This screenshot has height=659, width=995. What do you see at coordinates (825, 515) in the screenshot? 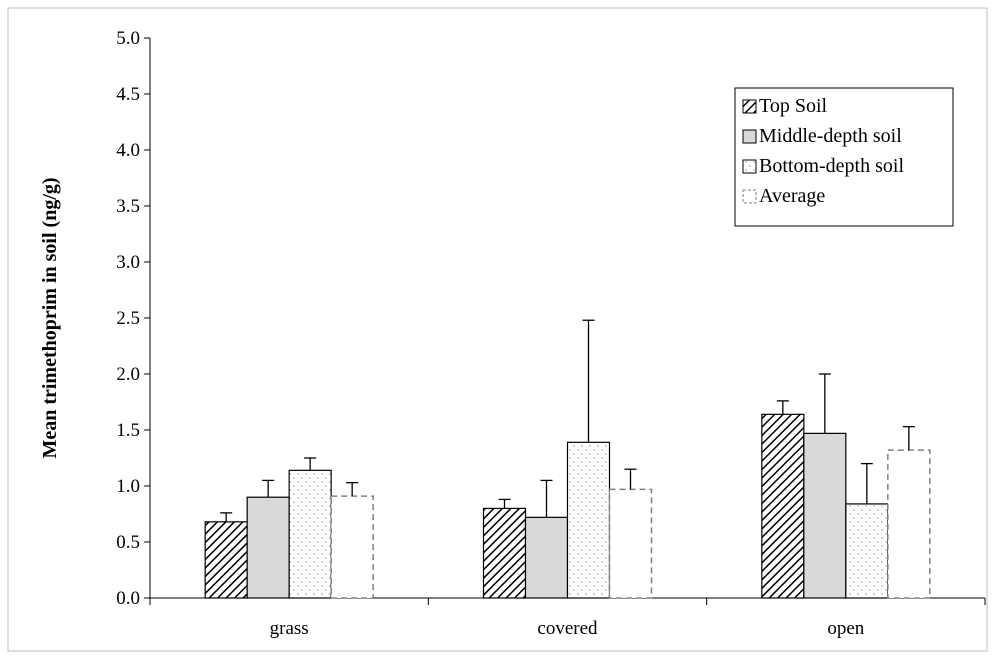
I see `bar-middle-depth-soil-open` at bounding box center [825, 515].